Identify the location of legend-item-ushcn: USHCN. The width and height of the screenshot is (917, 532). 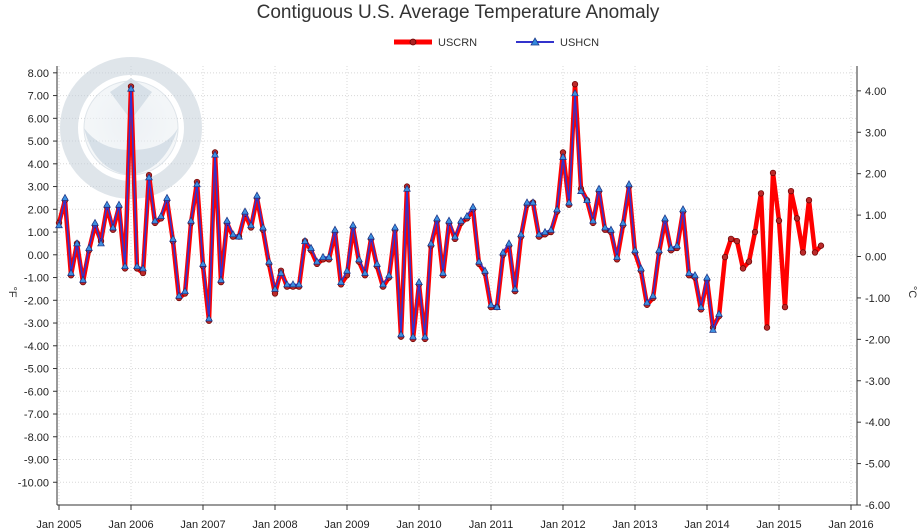
(557, 43).